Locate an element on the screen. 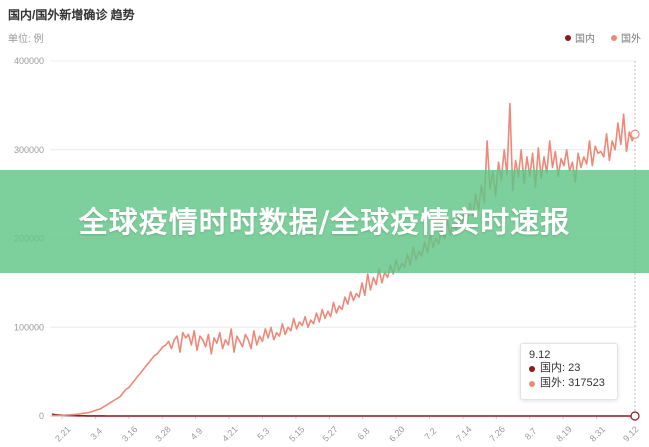 The width and height of the screenshot is (649, 447). series-line-domestic is located at coordinates (343, 415).